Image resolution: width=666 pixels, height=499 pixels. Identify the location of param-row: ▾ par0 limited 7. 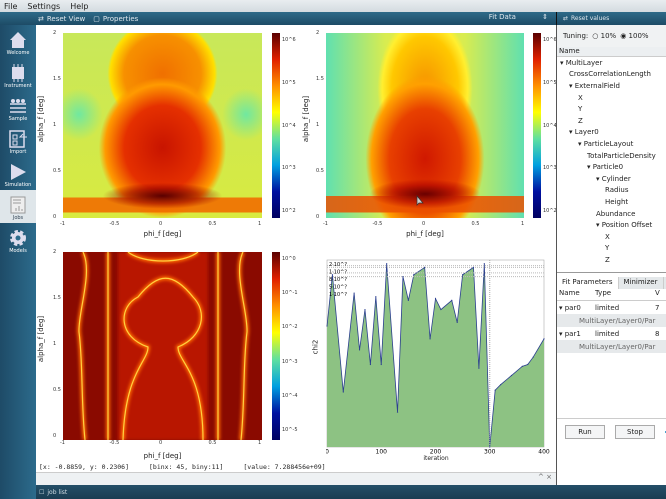
(611, 307).